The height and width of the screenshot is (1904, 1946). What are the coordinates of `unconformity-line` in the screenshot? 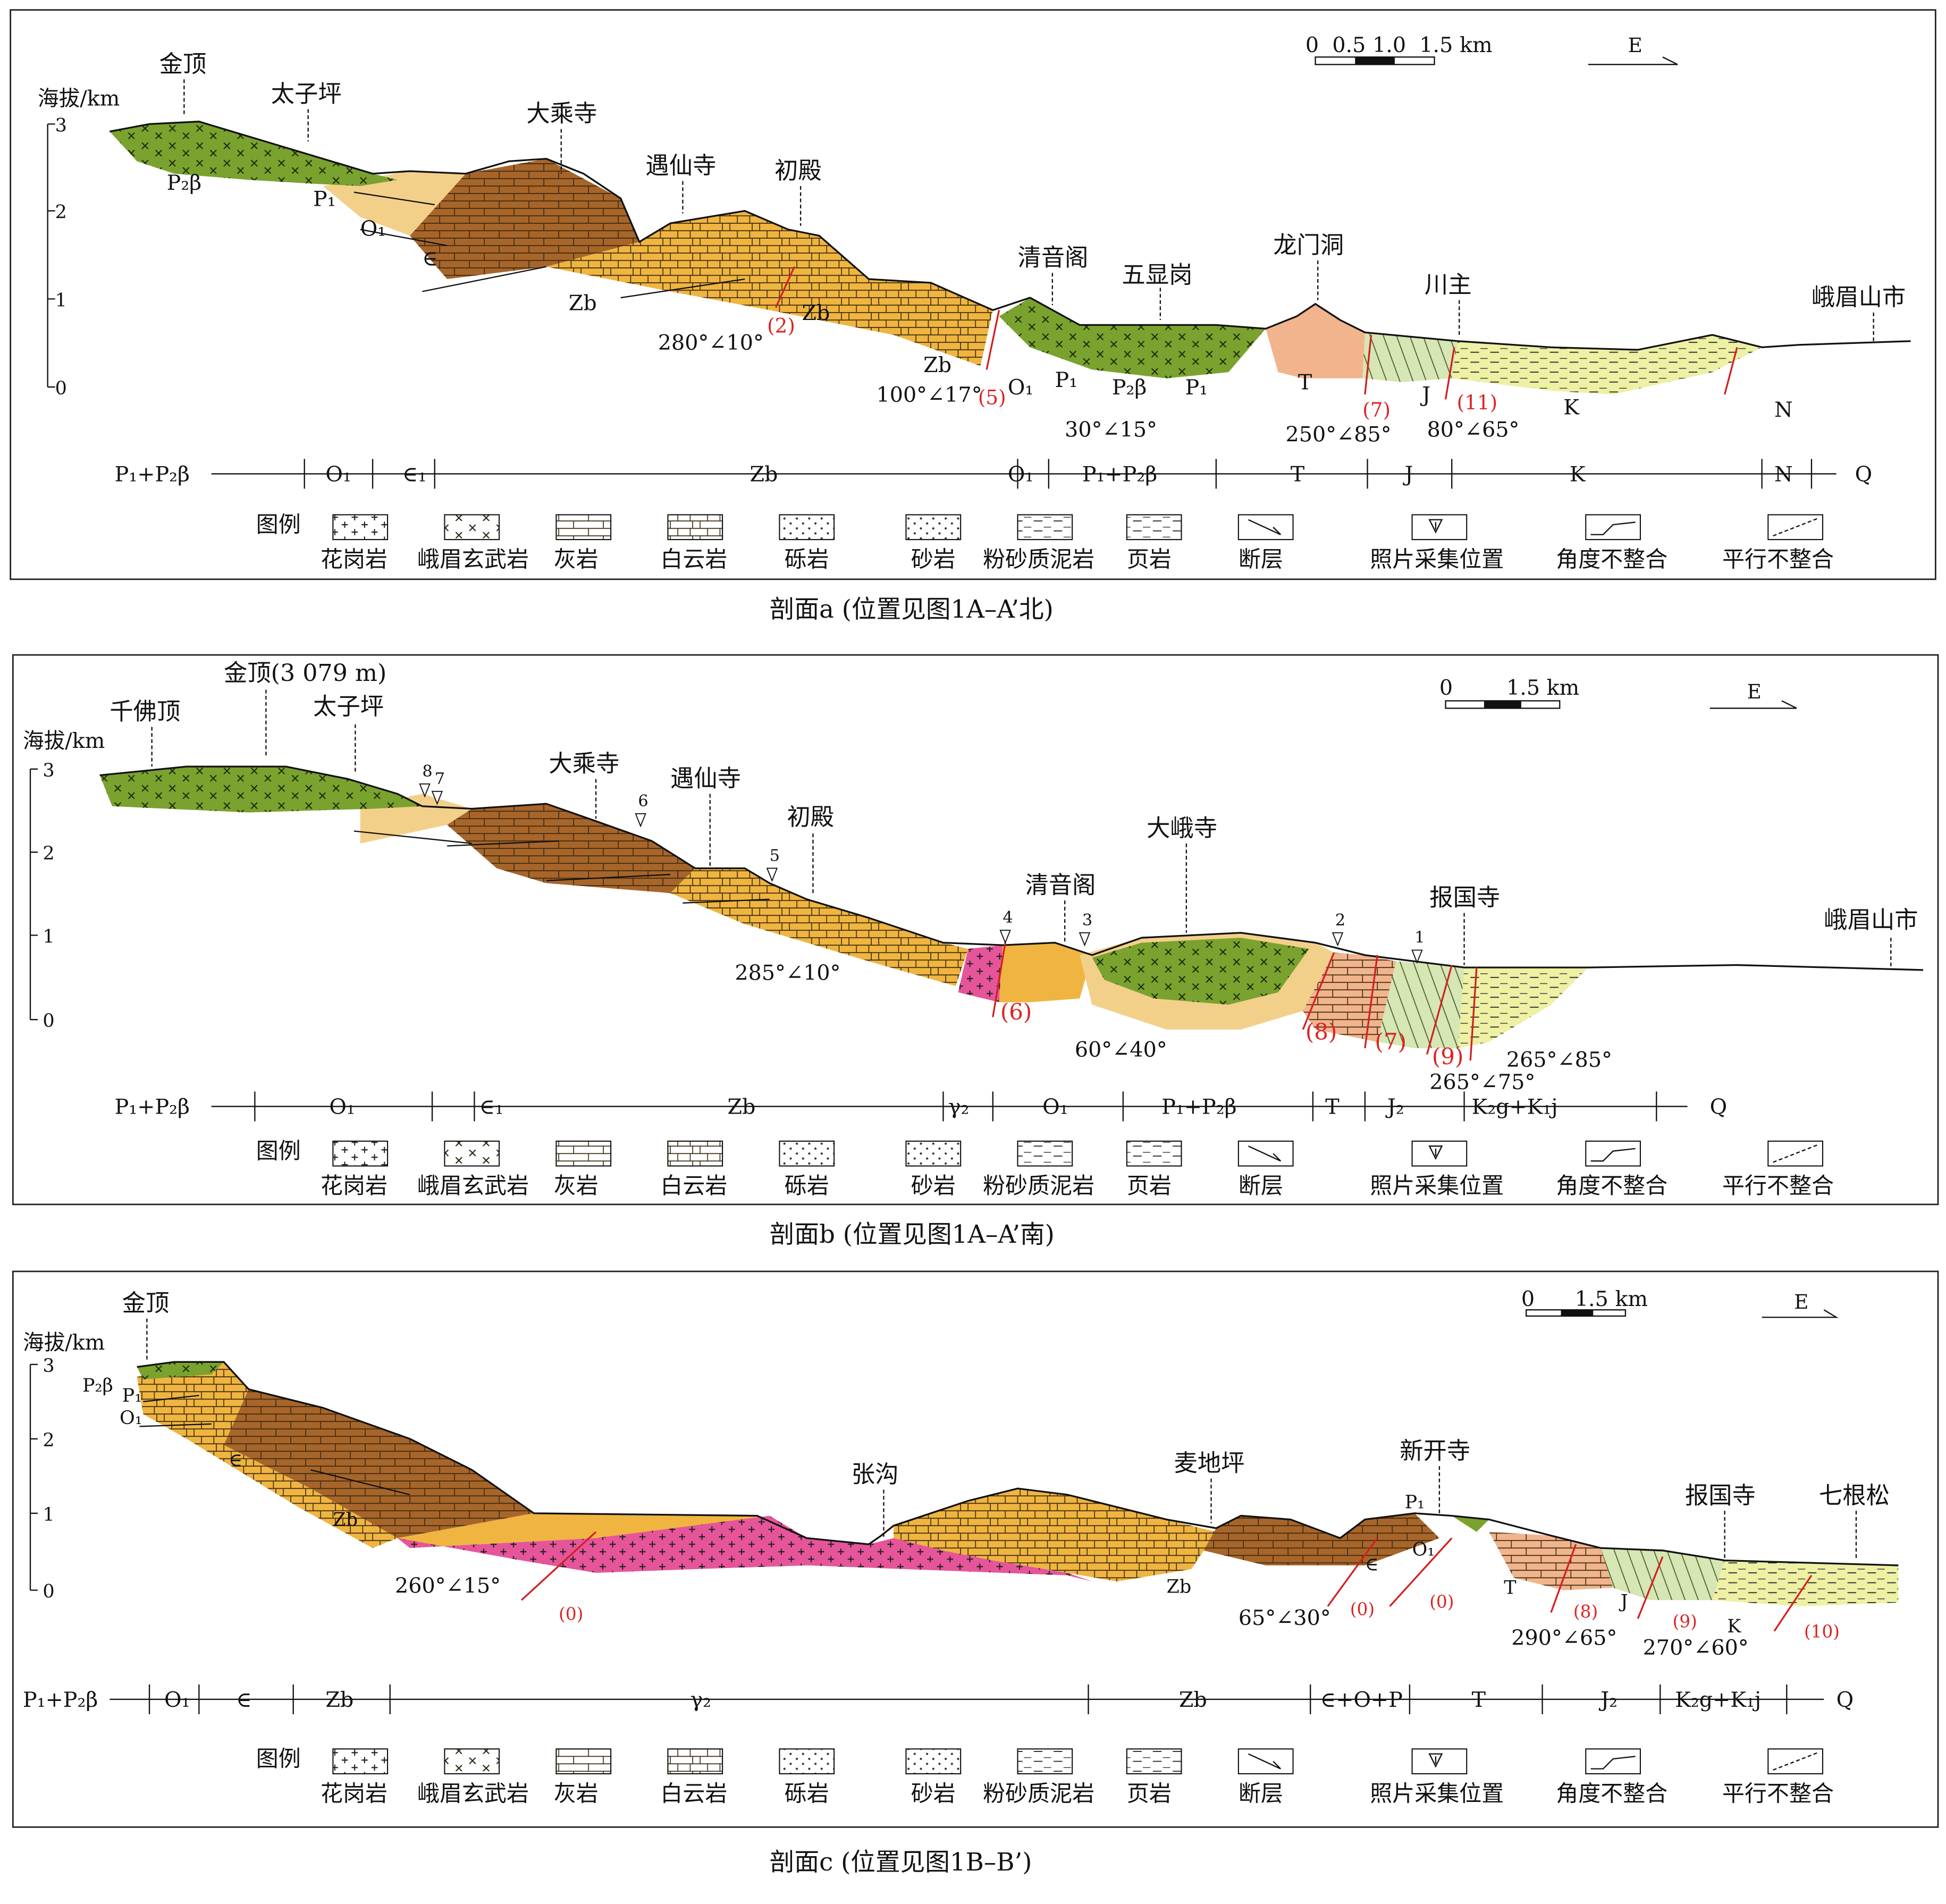 It's located at (274, 1445).